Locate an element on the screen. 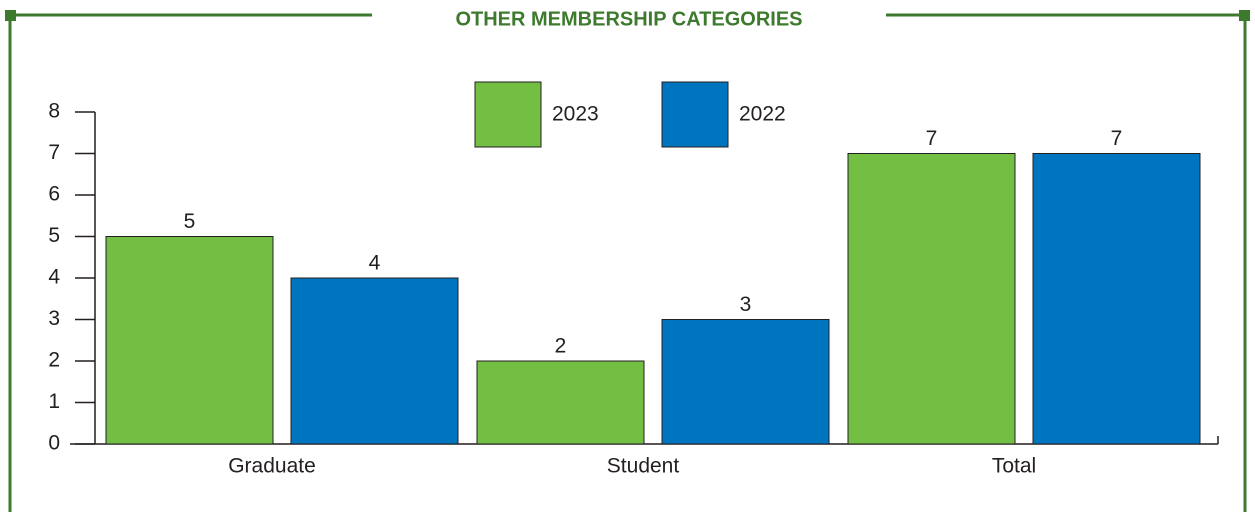 The image size is (1255, 512). y-tick-label: 6 is located at coordinates (54, 194).